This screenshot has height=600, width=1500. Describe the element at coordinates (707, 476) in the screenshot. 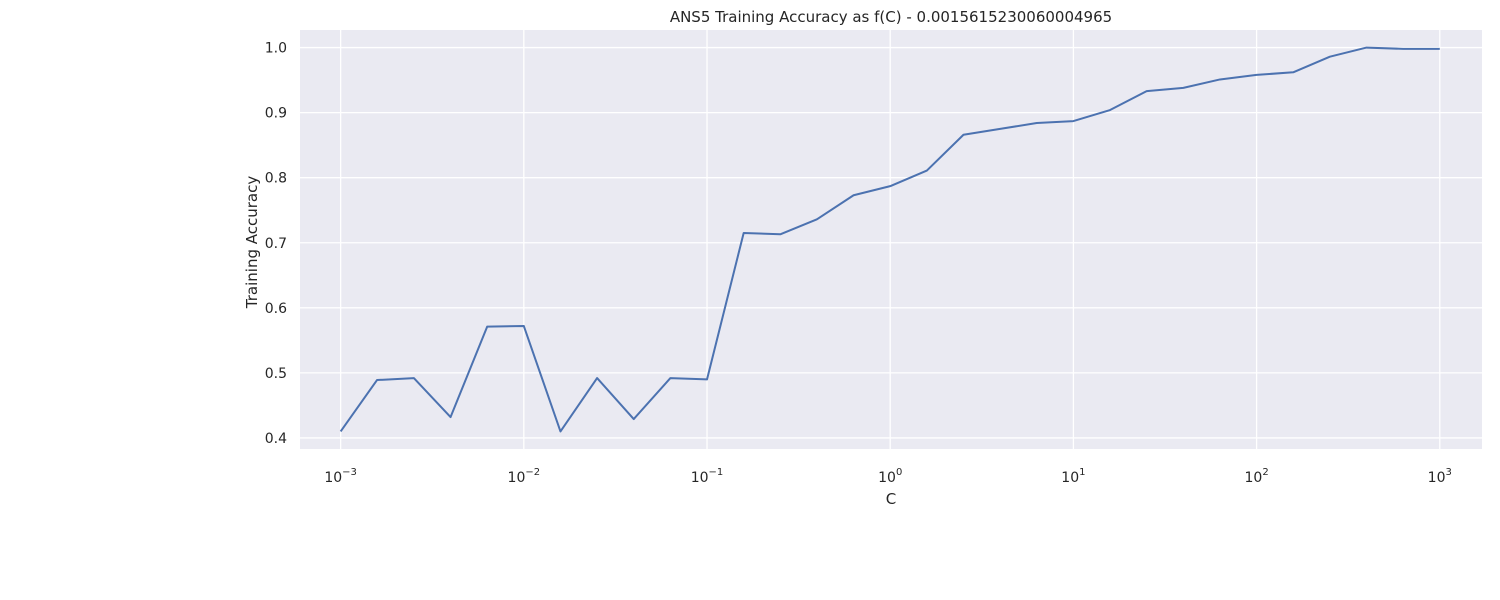

I see `x-tick-label: 10⁻¹` at that location.